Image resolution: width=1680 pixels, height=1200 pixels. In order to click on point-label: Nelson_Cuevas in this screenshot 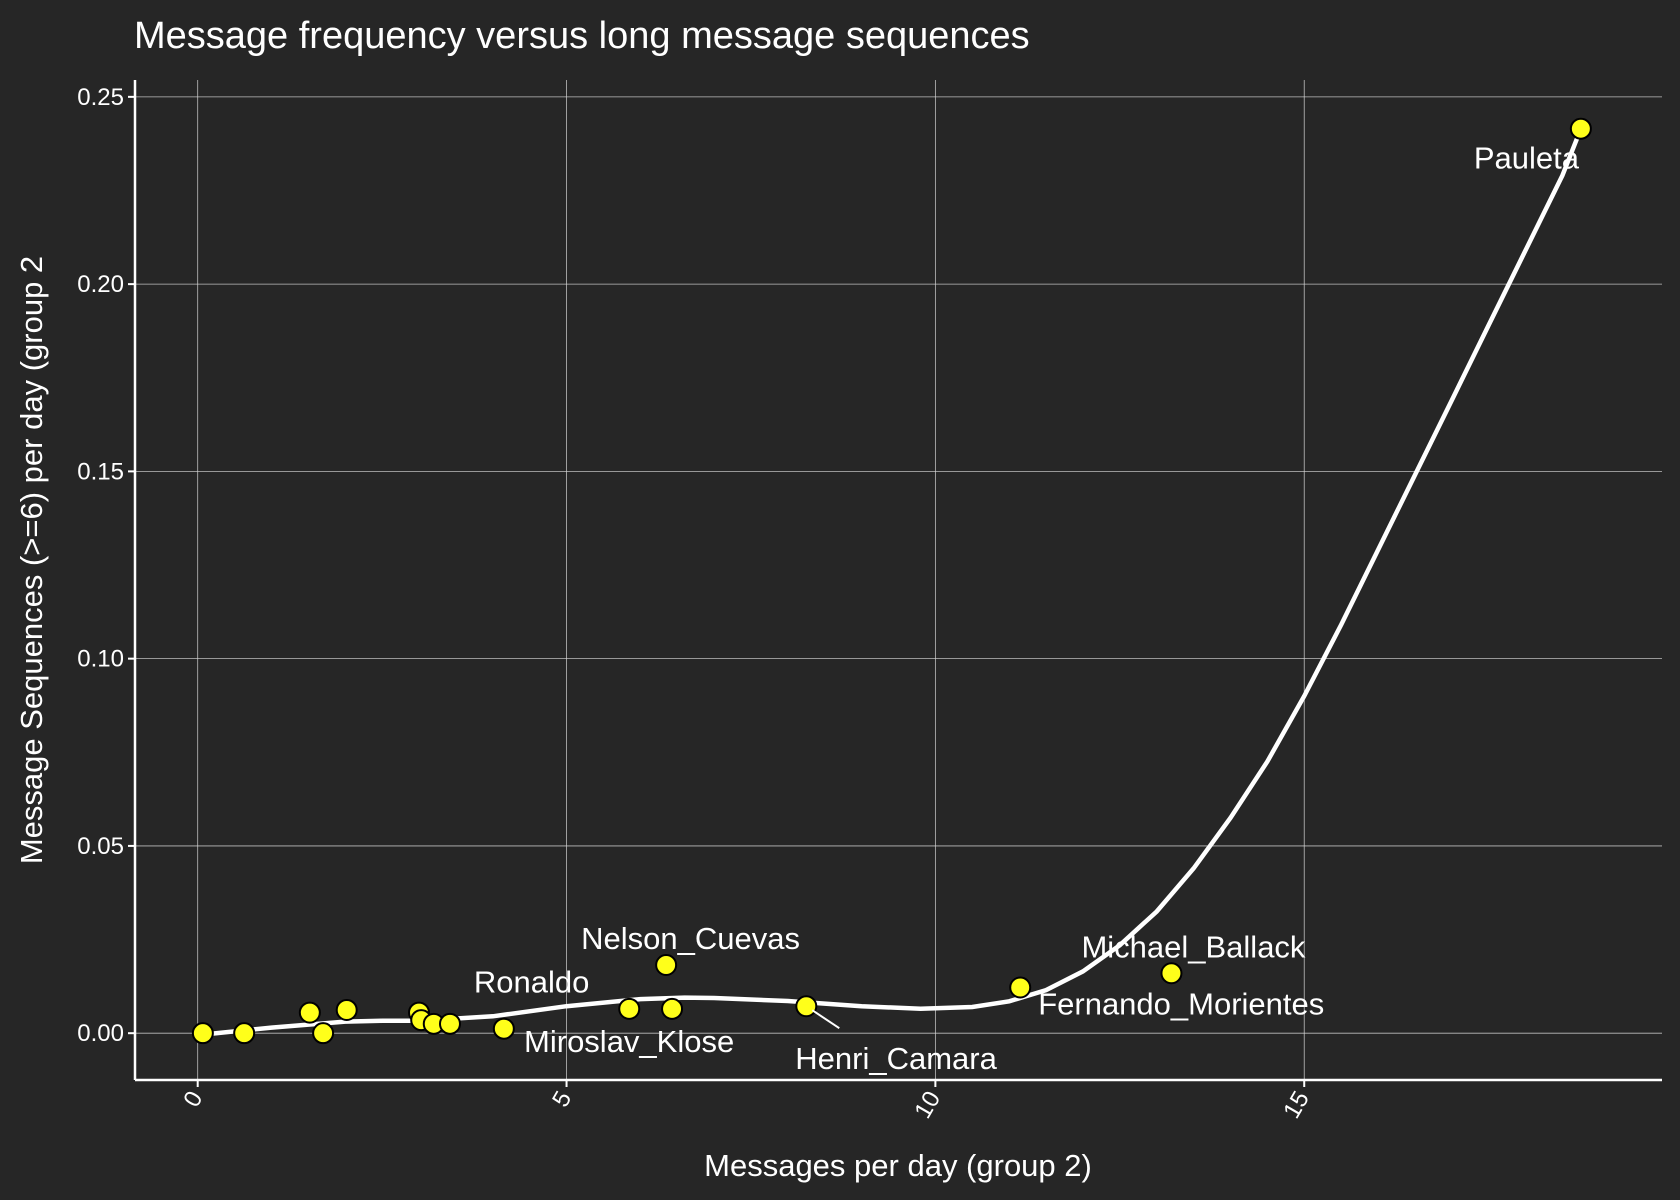, I will do `click(690, 938)`.